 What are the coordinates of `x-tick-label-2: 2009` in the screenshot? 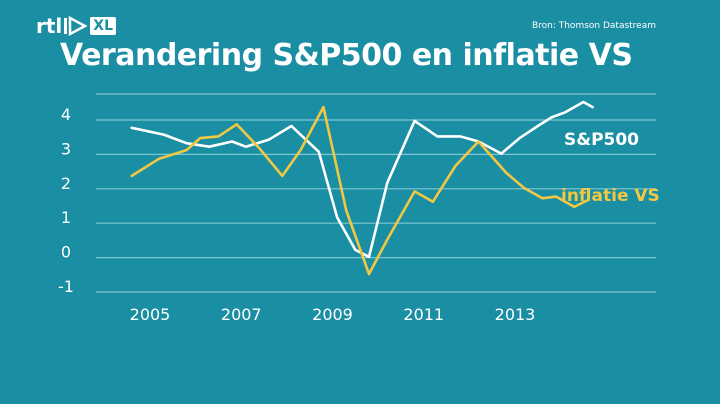 It's located at (332, 314).